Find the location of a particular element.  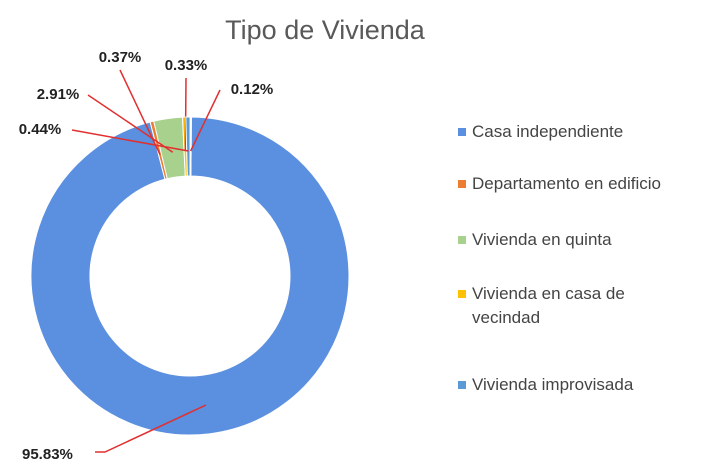

legend-entry: Vivienda improvisada is located at coordinates (560, 385).